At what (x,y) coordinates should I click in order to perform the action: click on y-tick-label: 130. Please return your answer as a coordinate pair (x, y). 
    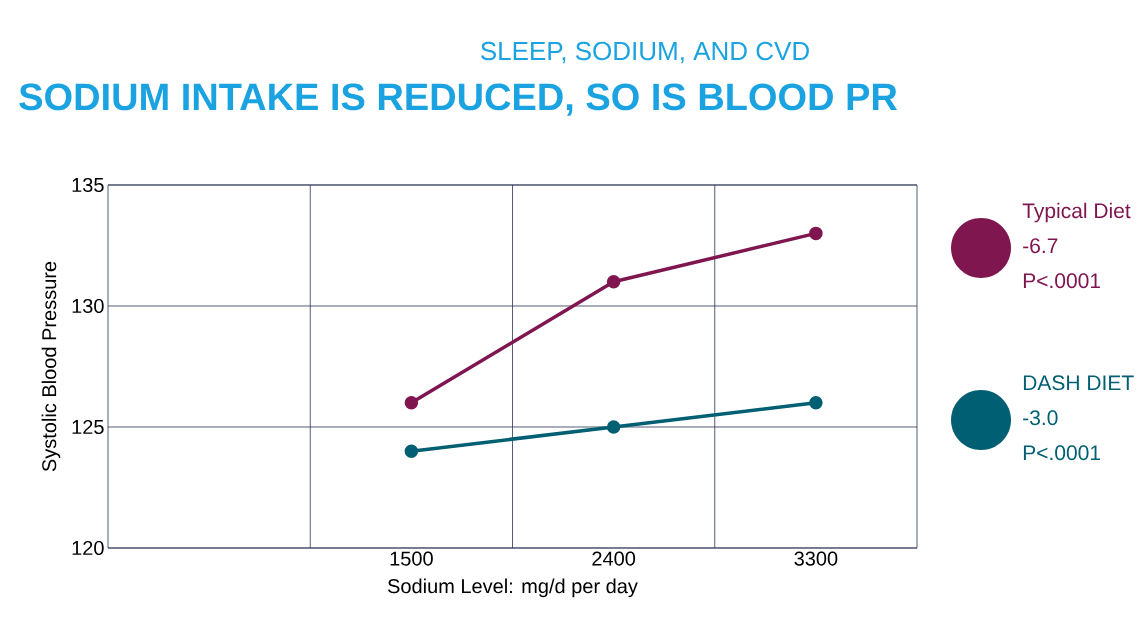
    Looking at the image, I should click on (88, 306).